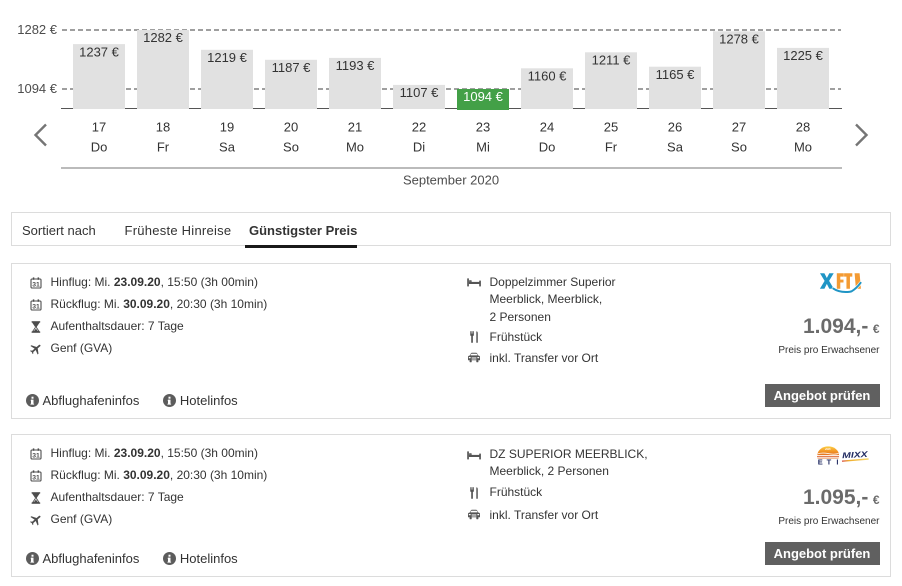 This screenshot has height=586, width=902. I want to click on svg-text: E, so click(819, 461).